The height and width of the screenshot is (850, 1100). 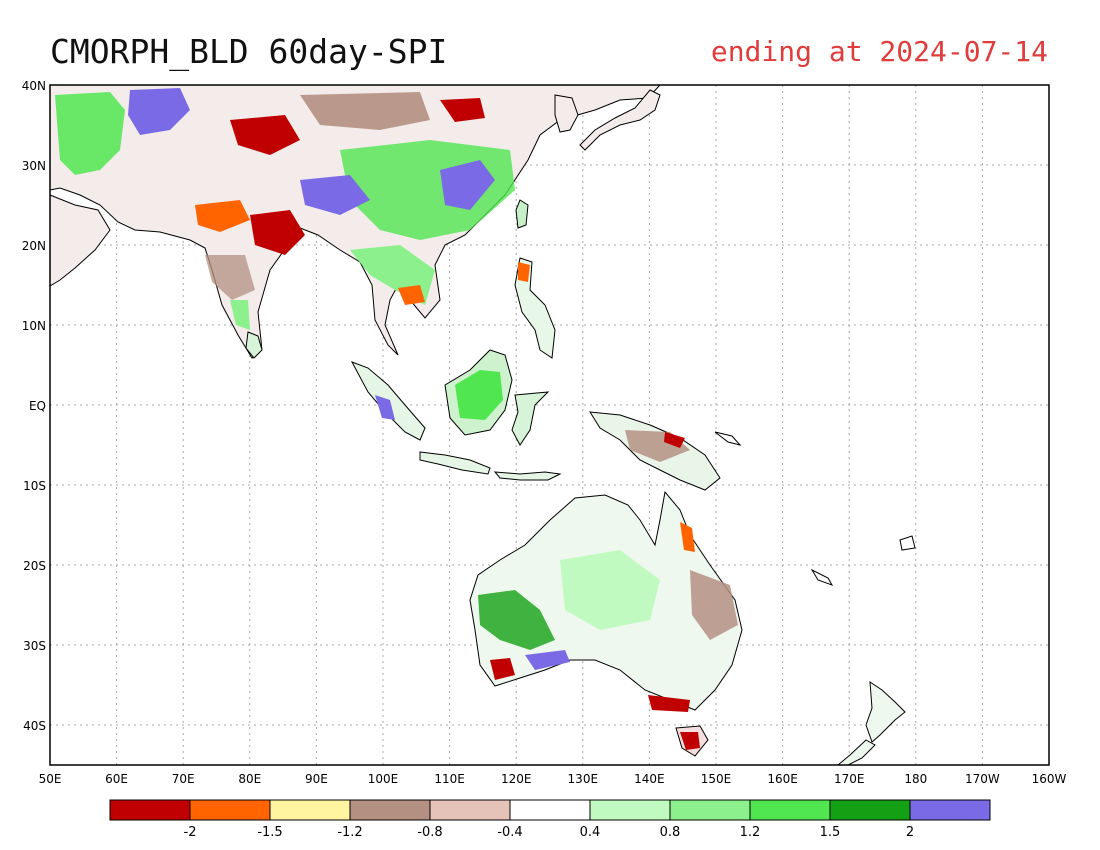 I want to click on very-wet-anomaly-west-asia, so click(x=159, y=111).